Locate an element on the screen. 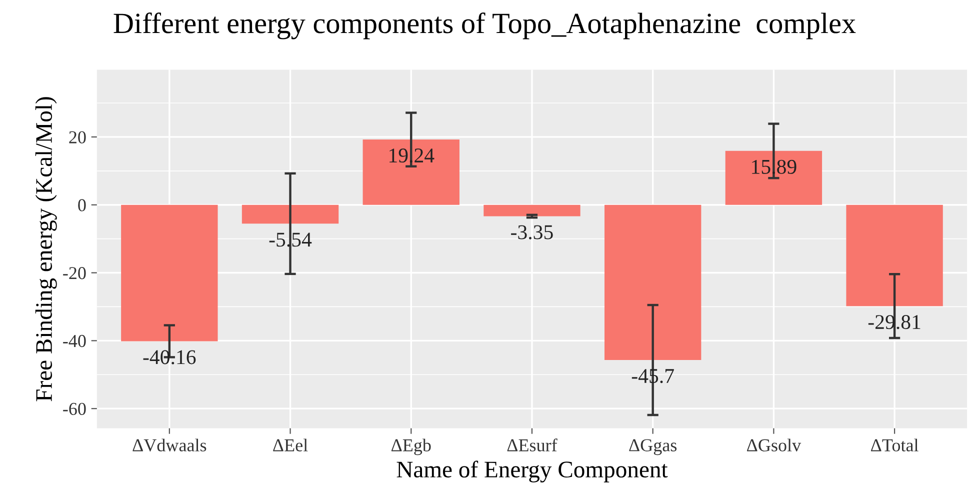 The width and height of the screenshot is (969, 498). data-label: -40.16 is located at coordinates (169, 357).